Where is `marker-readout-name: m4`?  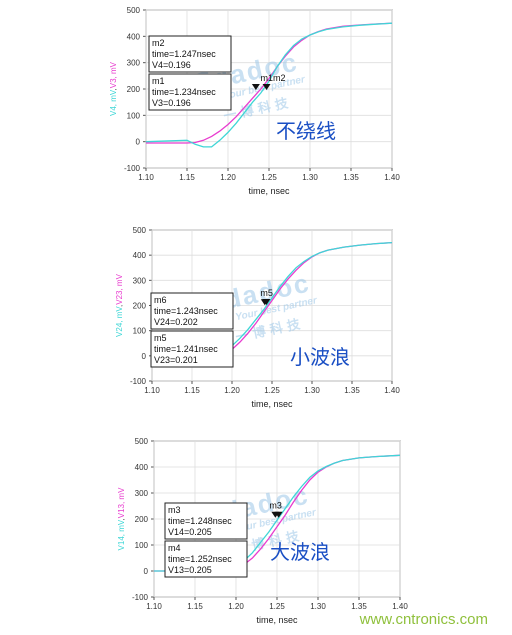
marker-readout-name: m4 is located at coordinates (174, 548).